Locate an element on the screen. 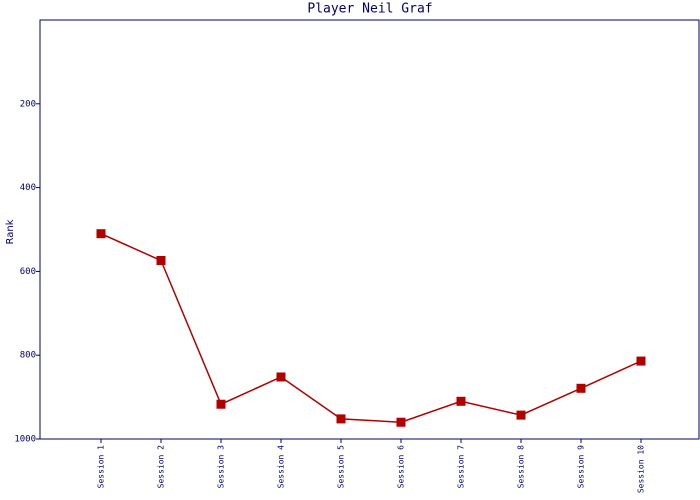 The height and width of the screenshot is (500, 700). x-tick-label: Session 8 is located at coordinates (521, 467).